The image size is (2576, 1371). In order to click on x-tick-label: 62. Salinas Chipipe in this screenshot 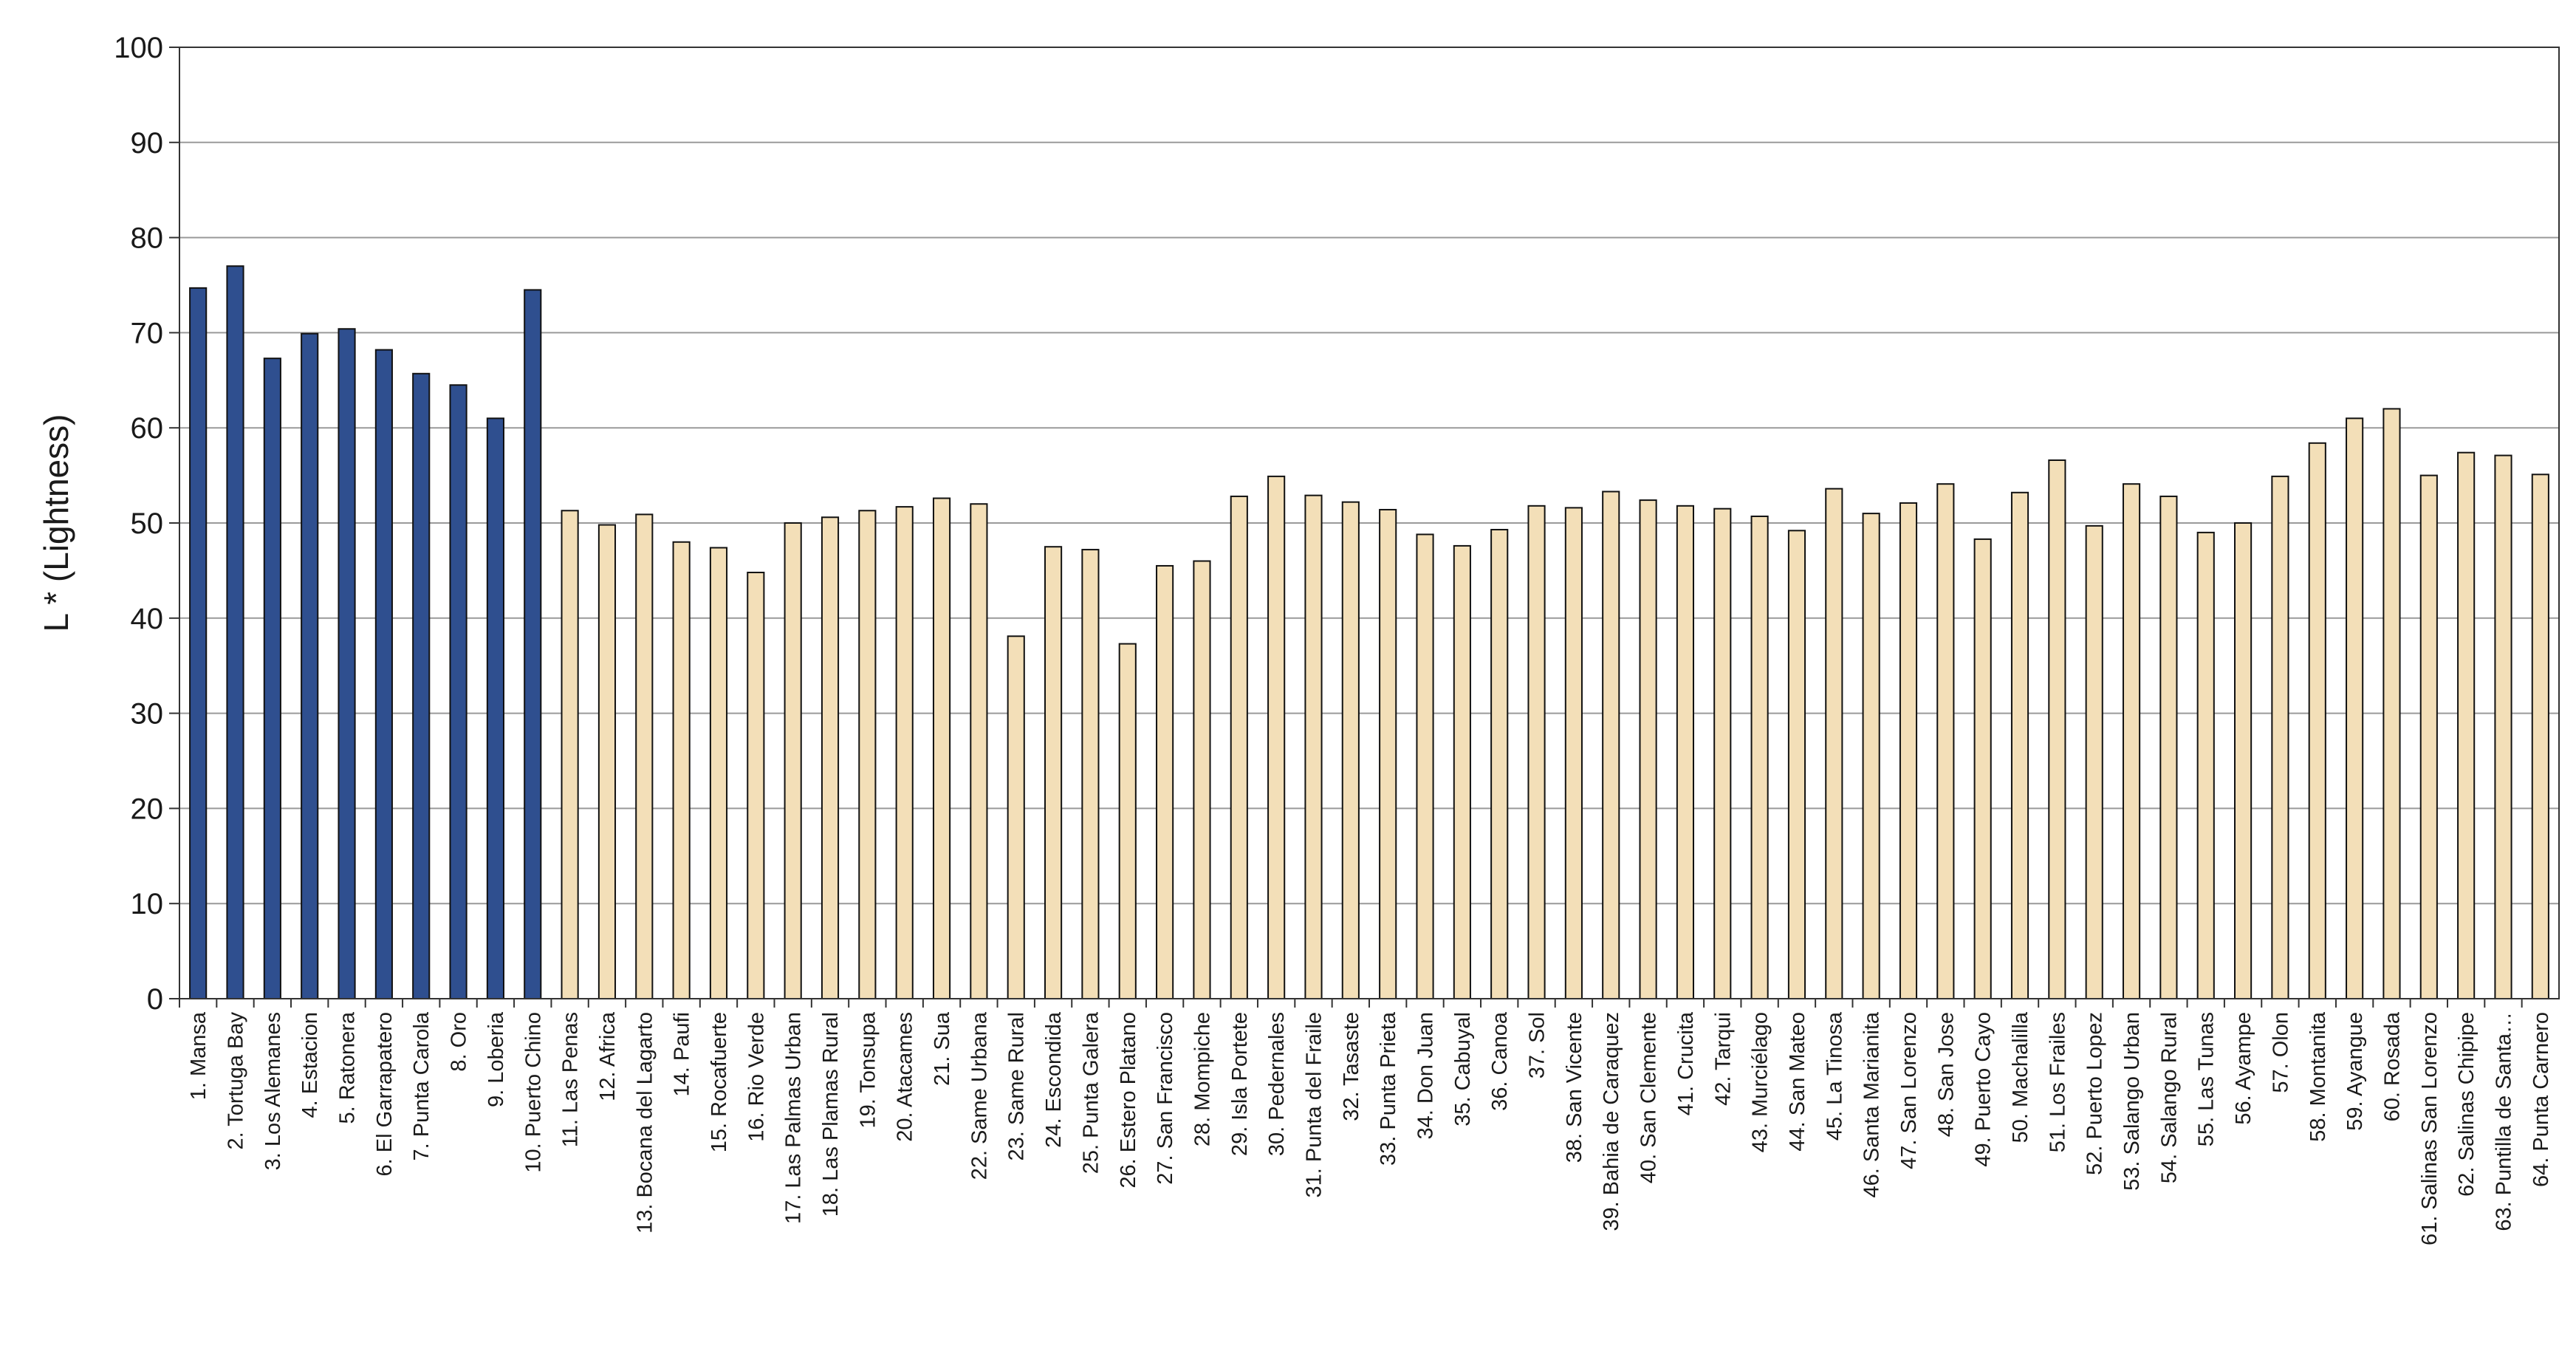, I will do `click(2467, 1104)`.